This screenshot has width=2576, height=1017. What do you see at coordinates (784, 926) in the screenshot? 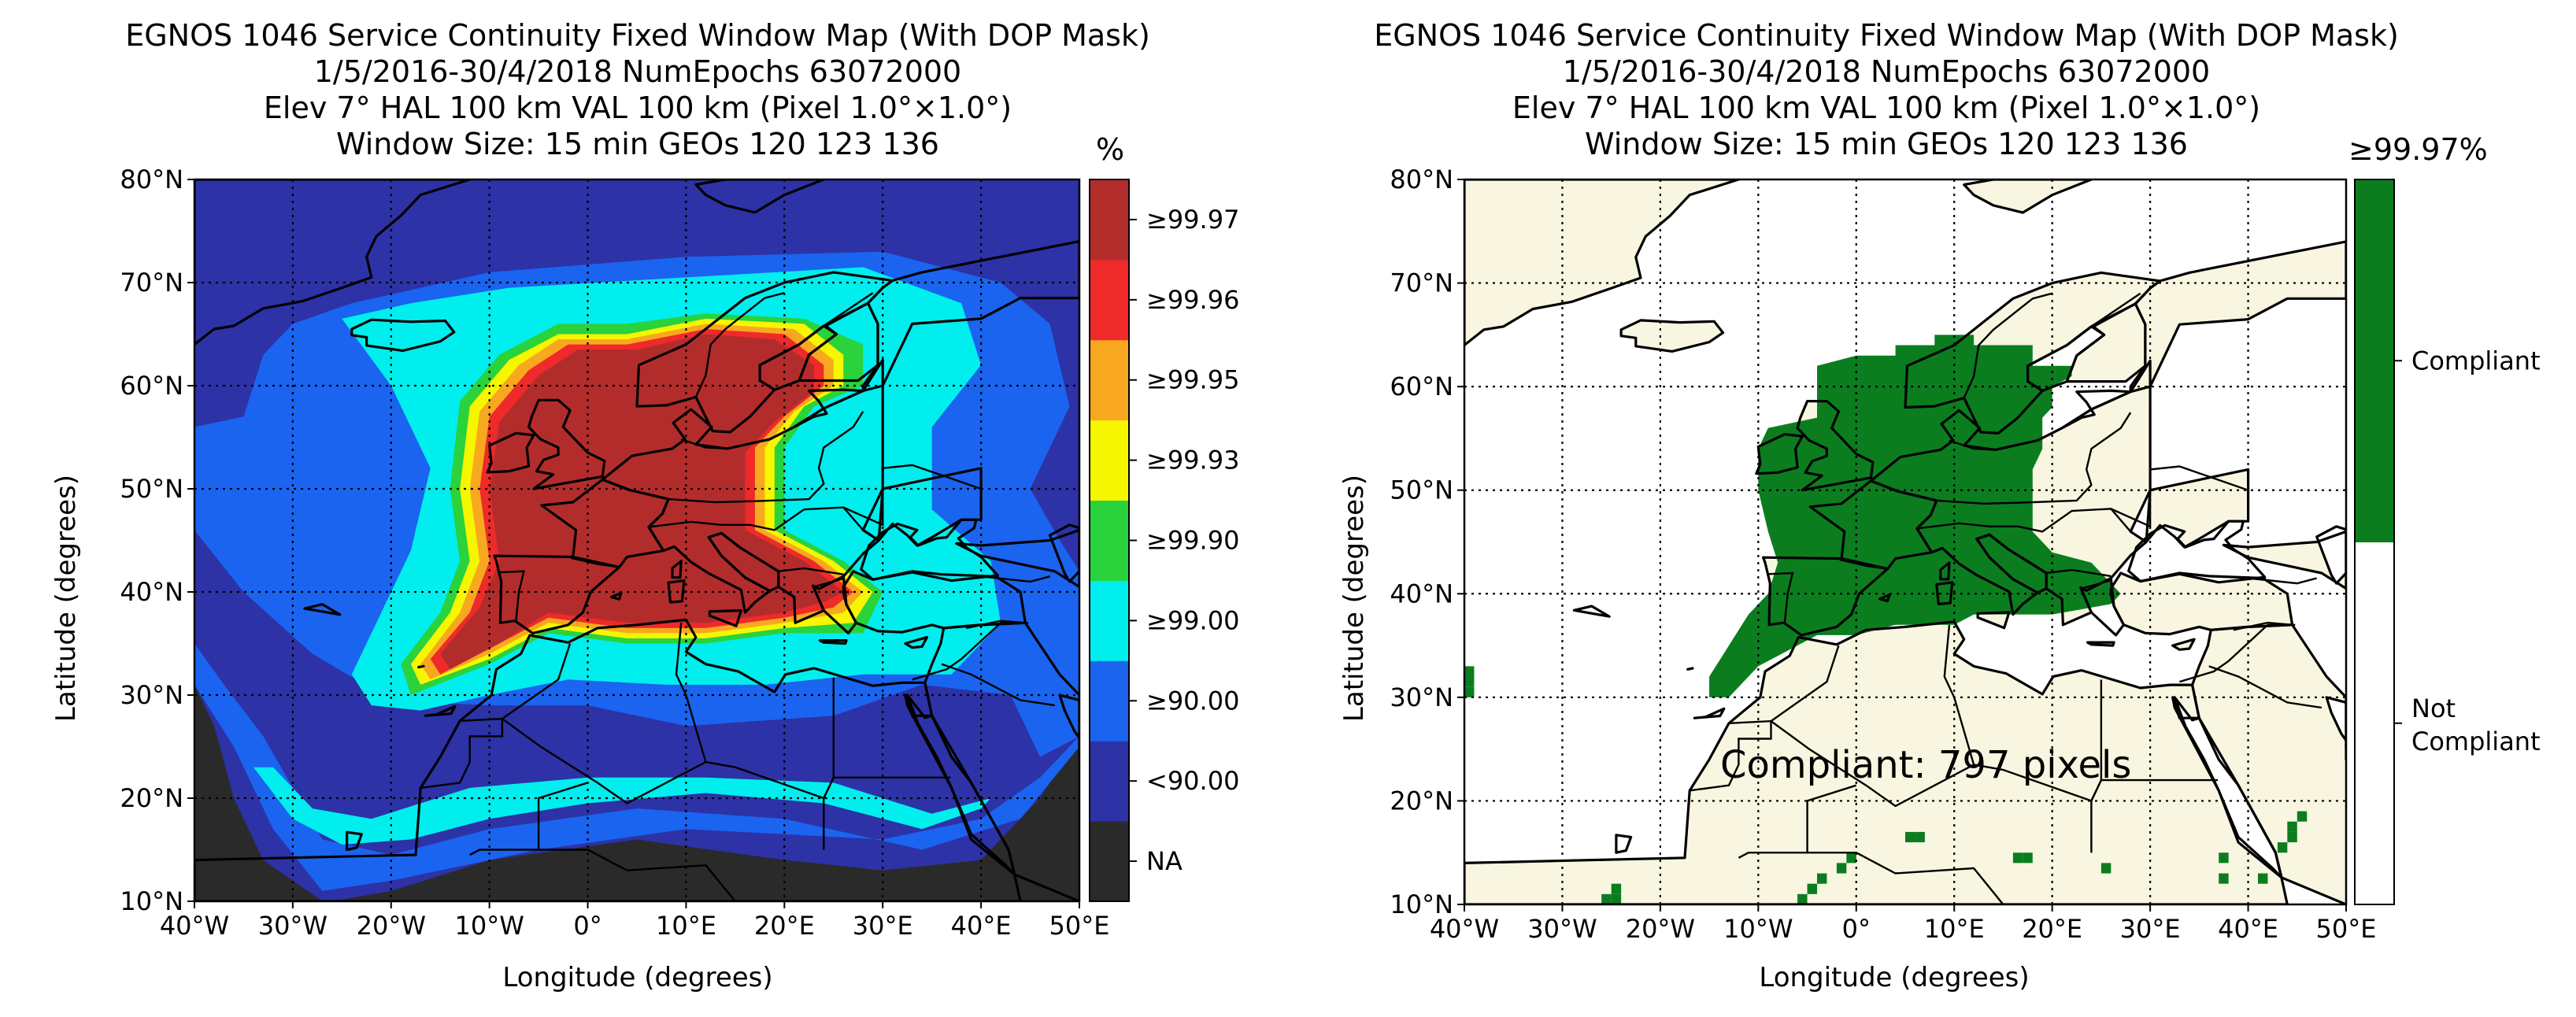
I see `x-tick-label: 20°E` at bounding box center [784, 926].